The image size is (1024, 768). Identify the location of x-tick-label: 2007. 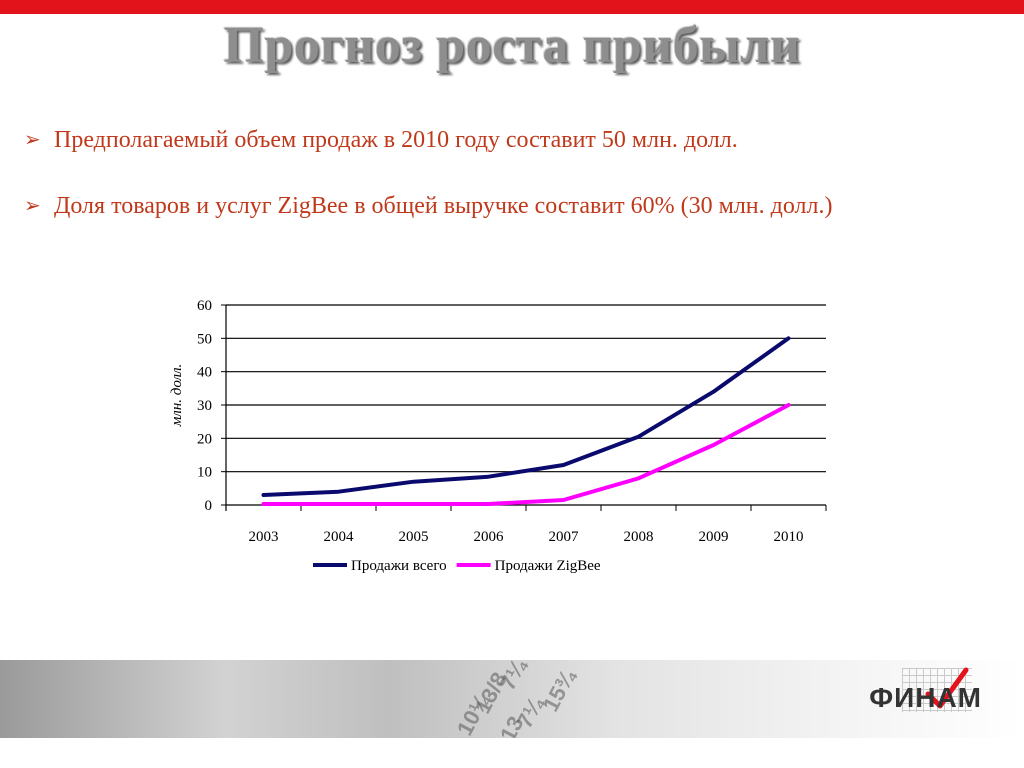
(564, 537).